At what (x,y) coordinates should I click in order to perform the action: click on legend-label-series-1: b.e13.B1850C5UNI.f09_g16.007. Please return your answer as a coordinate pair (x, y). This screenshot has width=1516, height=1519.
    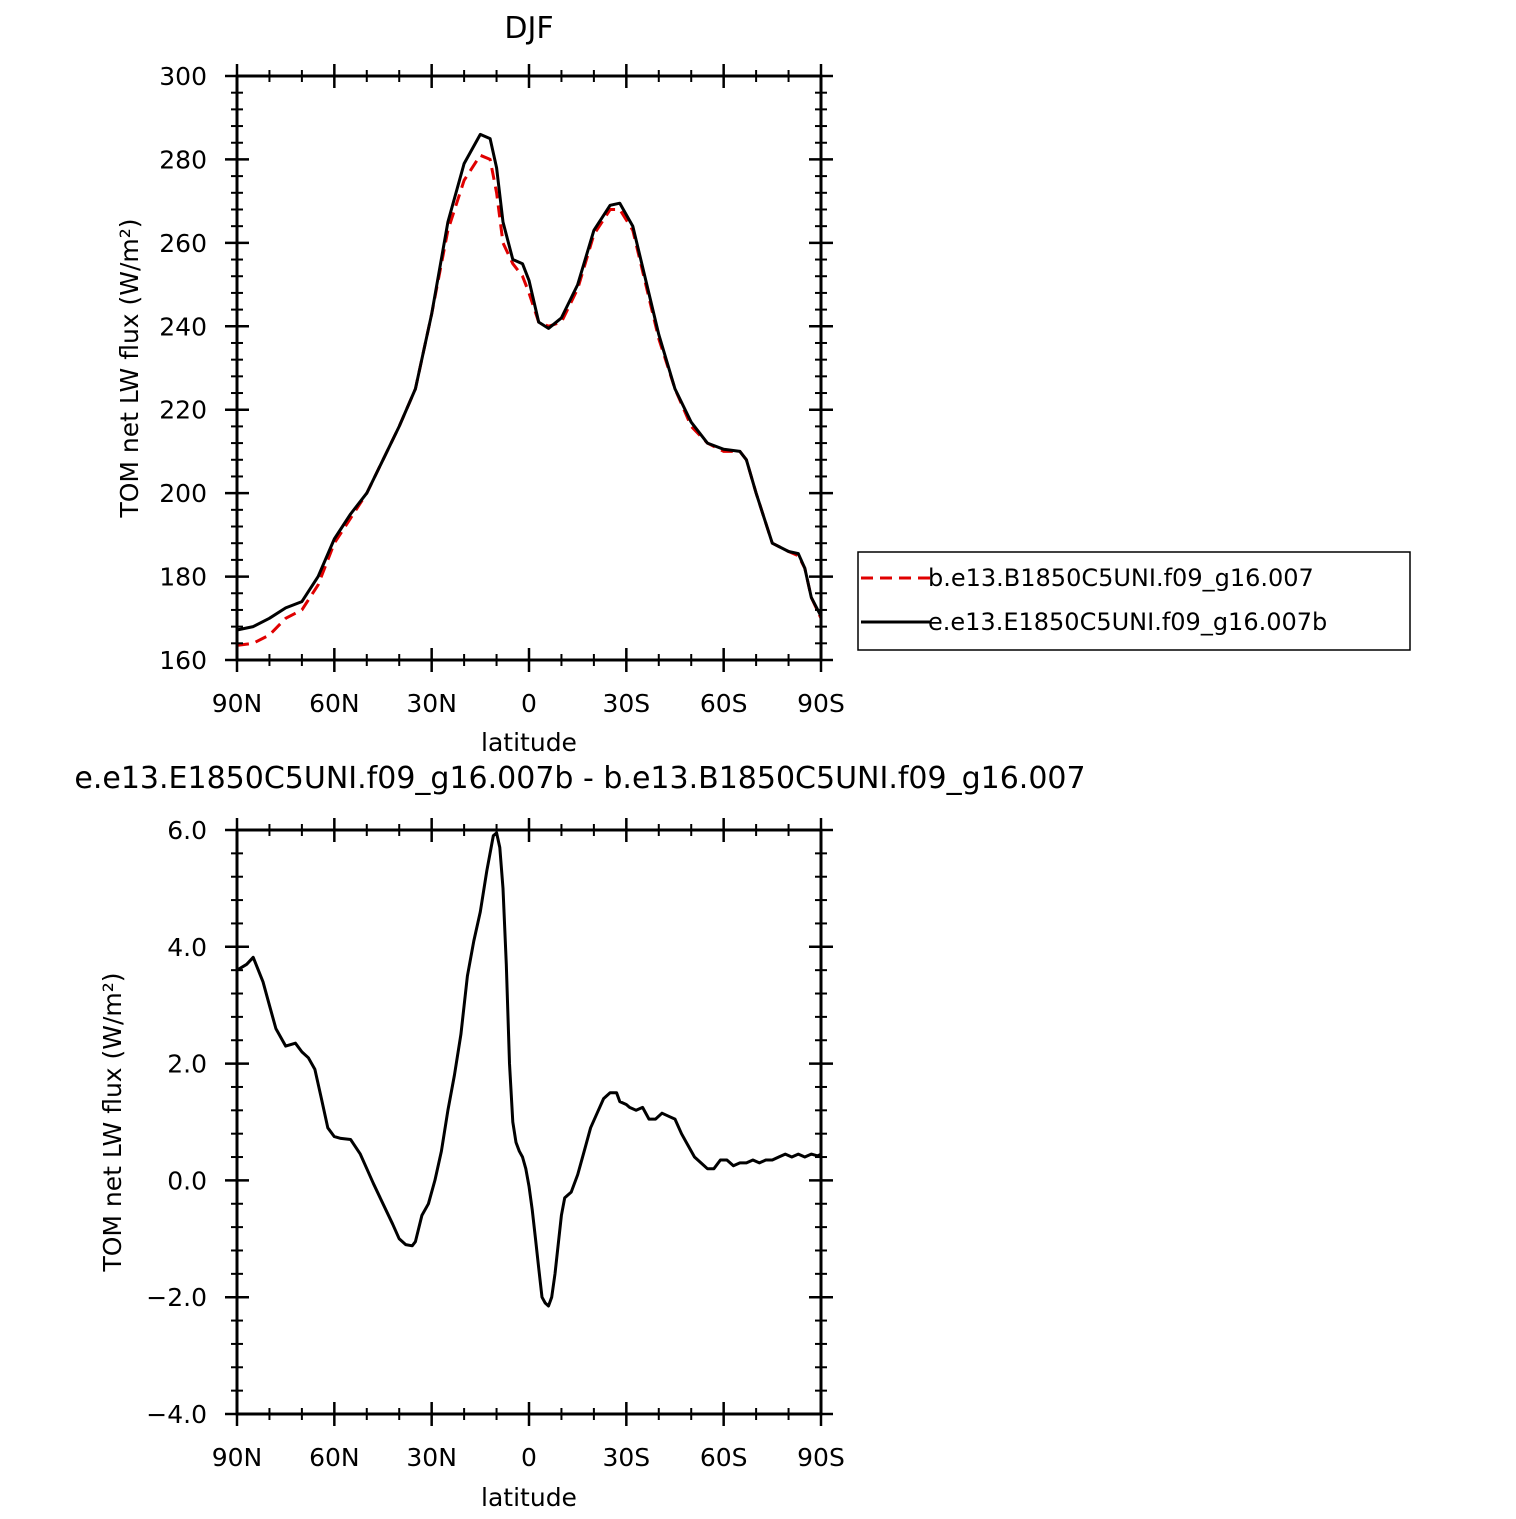
    Looking at the image, I should click on (1121, 578).